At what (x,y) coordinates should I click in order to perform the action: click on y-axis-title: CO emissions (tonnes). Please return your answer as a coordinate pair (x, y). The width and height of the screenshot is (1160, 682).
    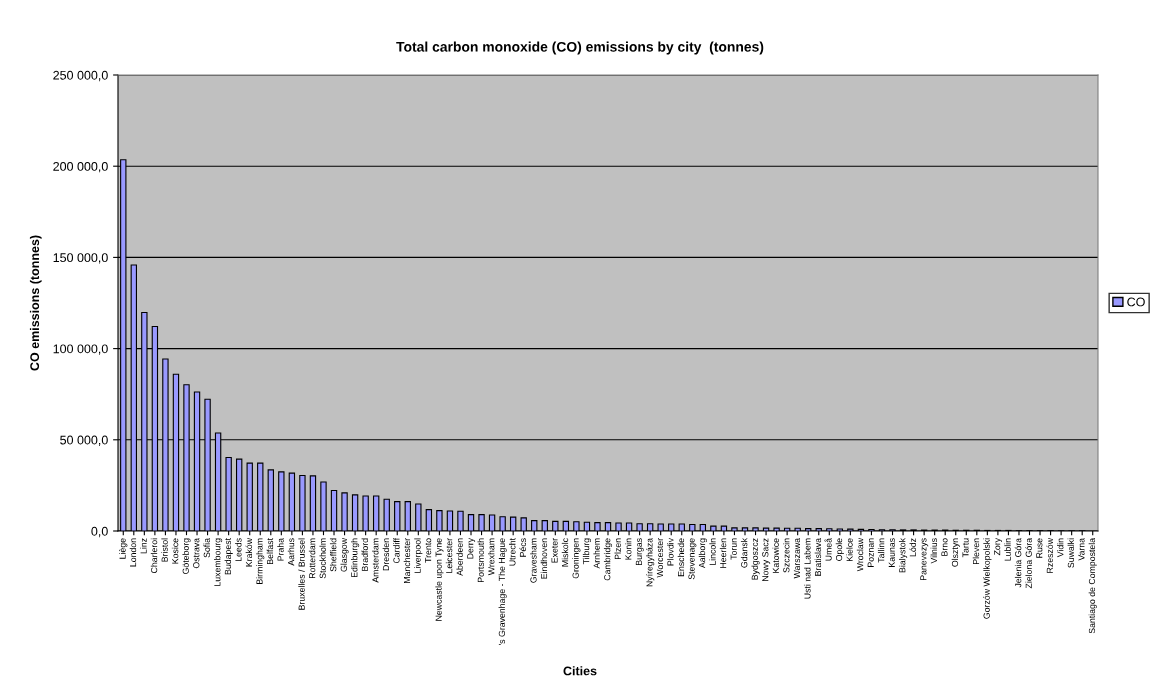
    Looking at the image, I should click on (35, 303).